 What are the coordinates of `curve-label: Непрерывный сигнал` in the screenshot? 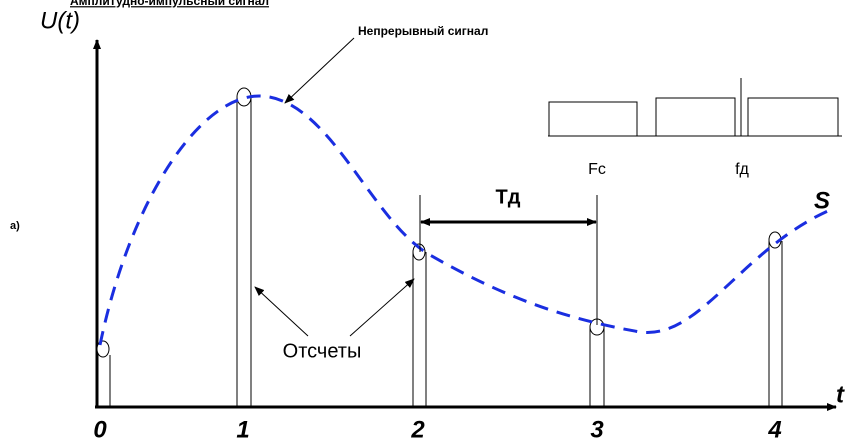 It's located at (423, 31).